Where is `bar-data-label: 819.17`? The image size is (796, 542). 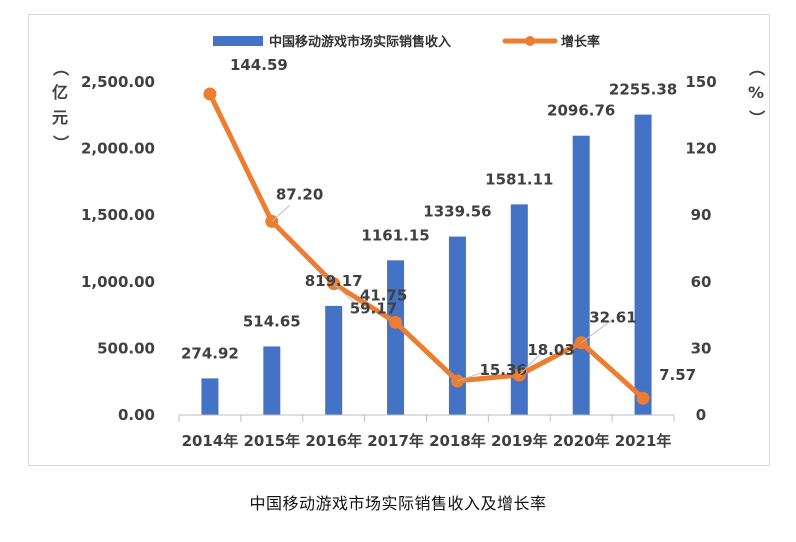 bar-data-label: 819.17 is located at coordinates (334, 281).